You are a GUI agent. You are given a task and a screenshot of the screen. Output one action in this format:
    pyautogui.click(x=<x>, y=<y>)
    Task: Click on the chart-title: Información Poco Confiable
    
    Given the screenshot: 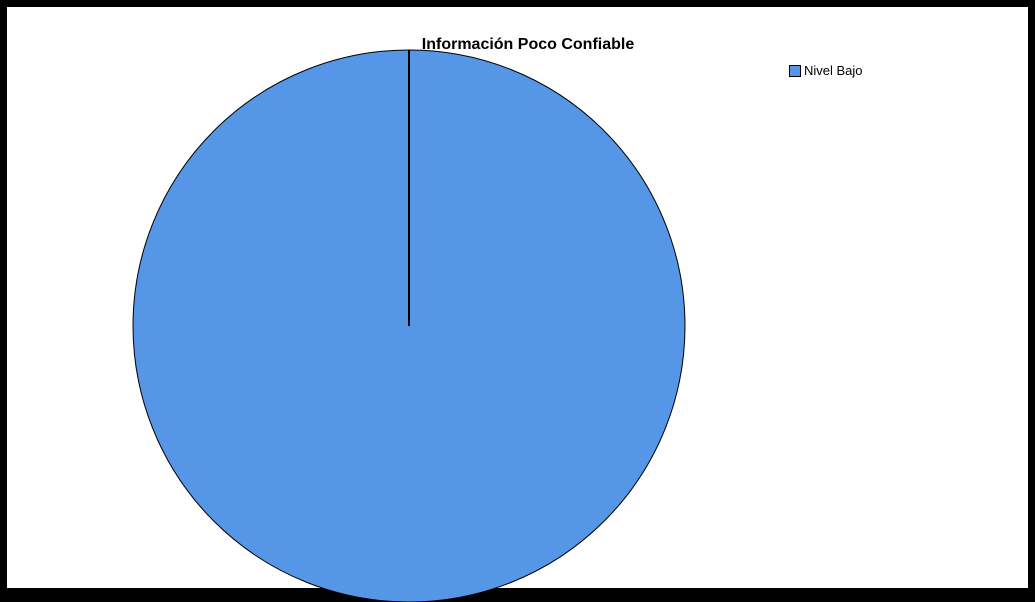 What is the action you would take?
    pyautogui.click(x=528, y=44)
    